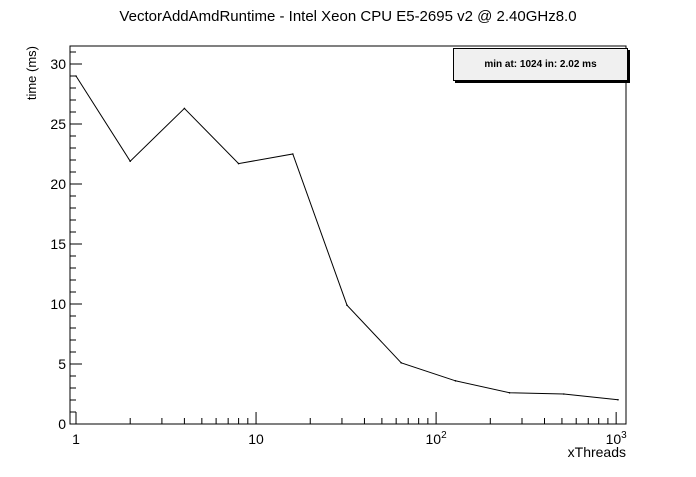  I want to click on y-axis: 0 5 10 15 20 25 30, so click(66, 241).